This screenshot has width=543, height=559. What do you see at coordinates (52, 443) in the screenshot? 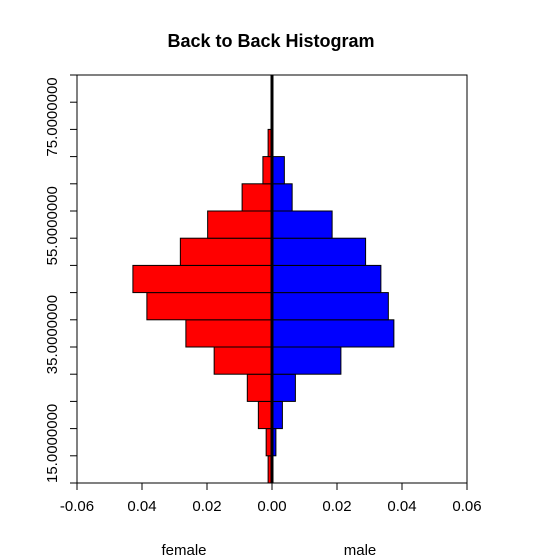
I see `y-tick-label: 15.0000000` at bounding box center [52, 443].